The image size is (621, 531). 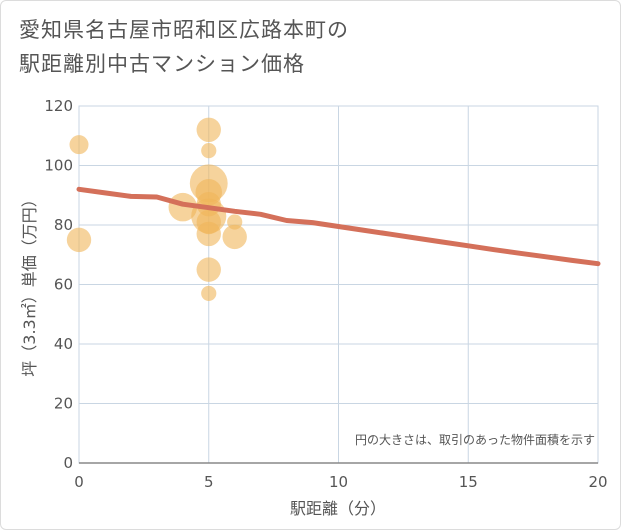 What do you see at coordinates (29, 283) in the screenshot?
I see `y-axis-label: 坪（3.3㎡）単価（万円）` at bounding box center [29, 283].